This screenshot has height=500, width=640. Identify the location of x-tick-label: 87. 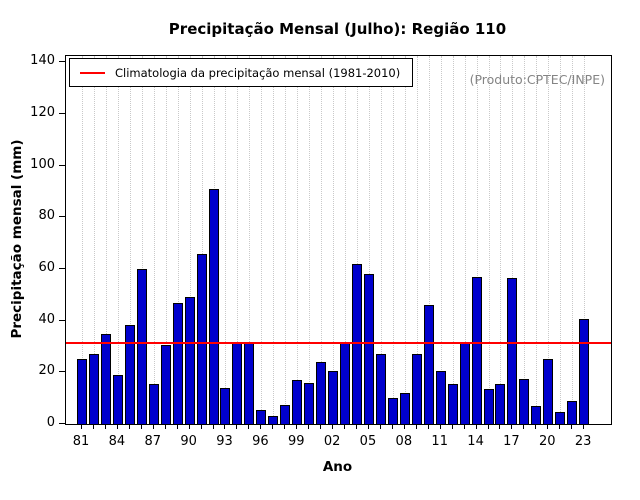
(152, 441).